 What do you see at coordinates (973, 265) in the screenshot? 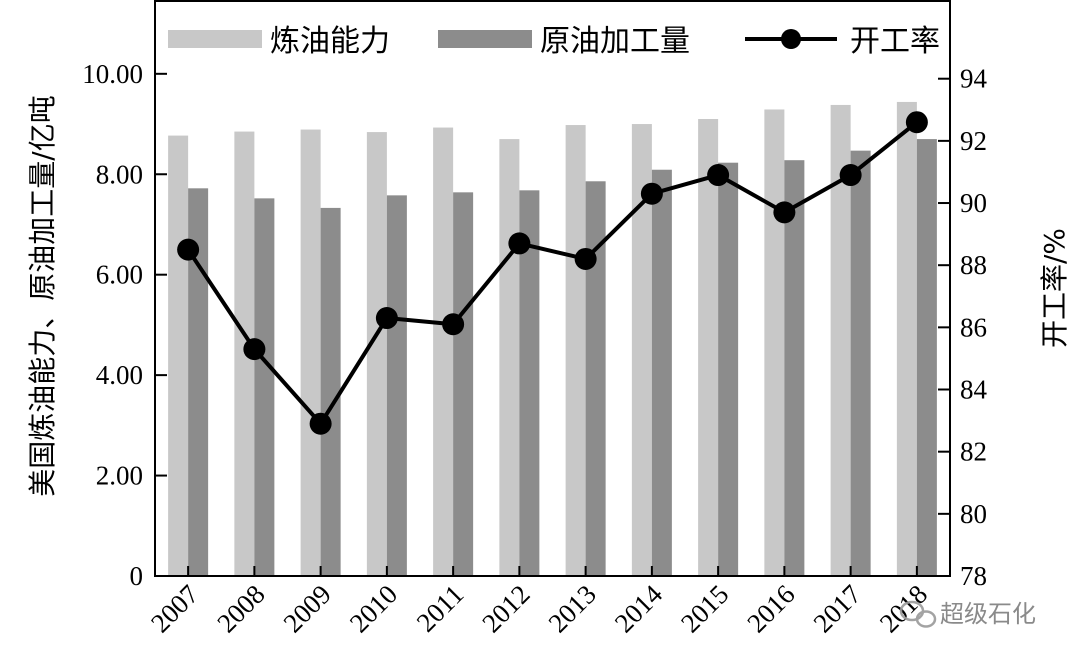
I see `y-right-tick-label: 88` at bounding box center [973, 265].